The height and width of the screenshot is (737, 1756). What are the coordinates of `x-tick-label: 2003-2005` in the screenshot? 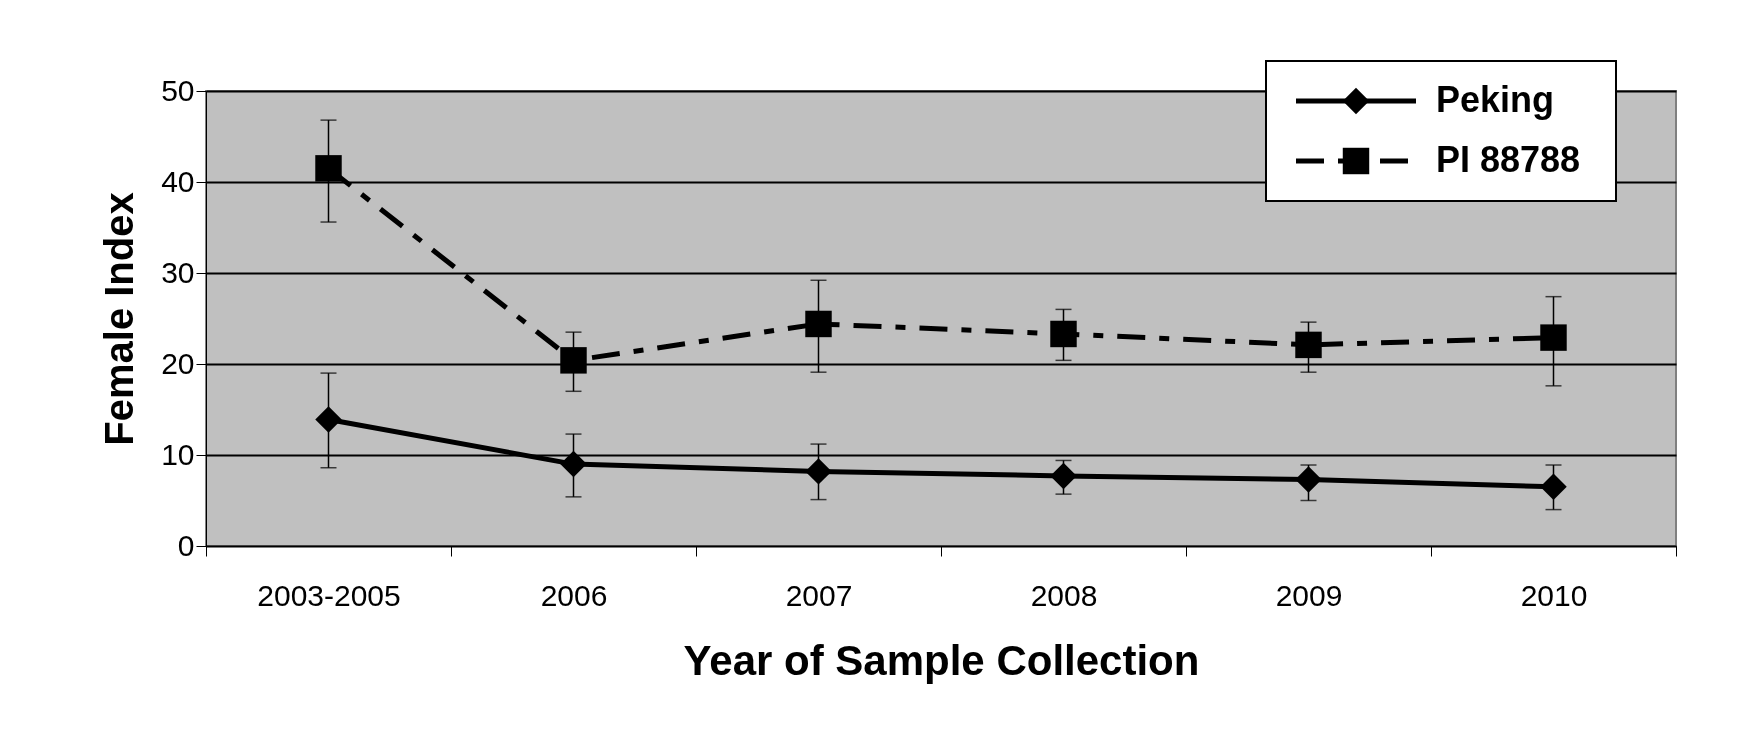 It's located at (329, 595).